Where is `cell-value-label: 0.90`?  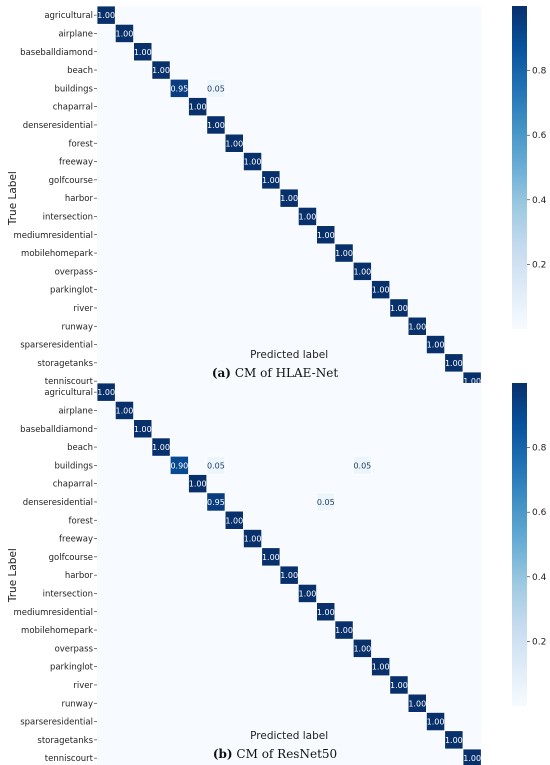
cell-value-label: 0.90 is located at coordinates (179, 465).